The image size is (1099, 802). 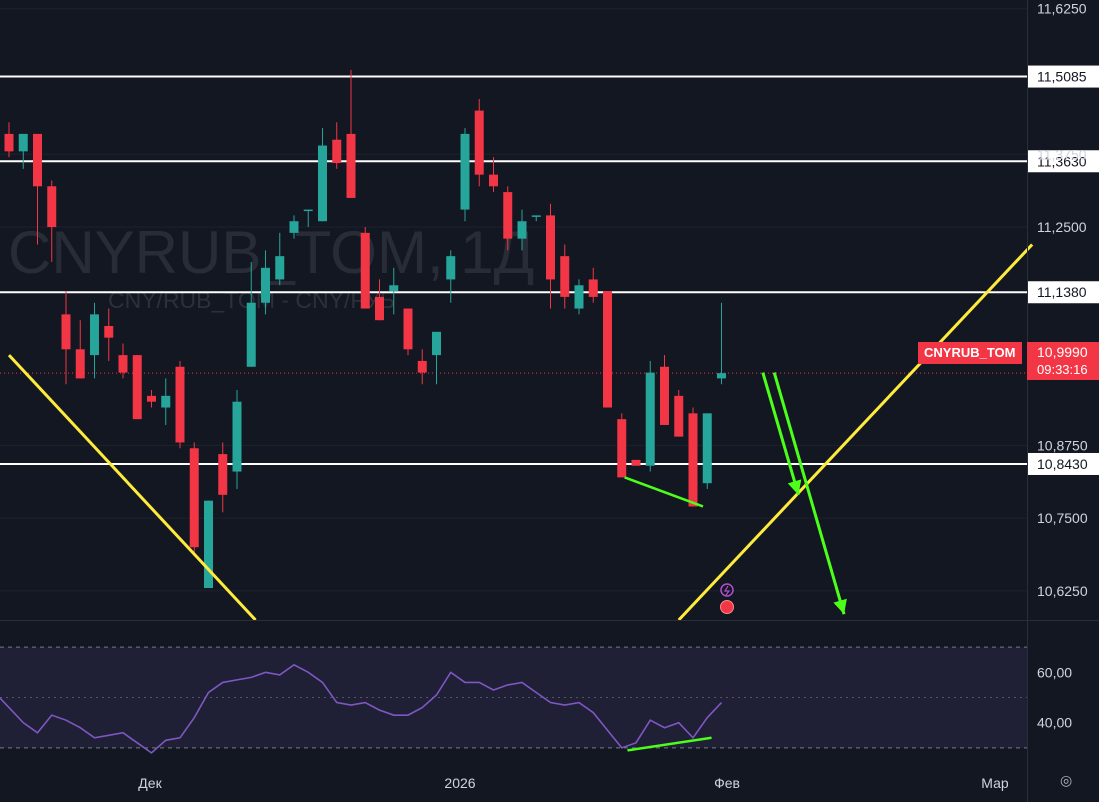 What do you see at coordinates (727, 783) in the screenshot?
I see `time-tick-label: Фев` at bounding box center [727, 783].